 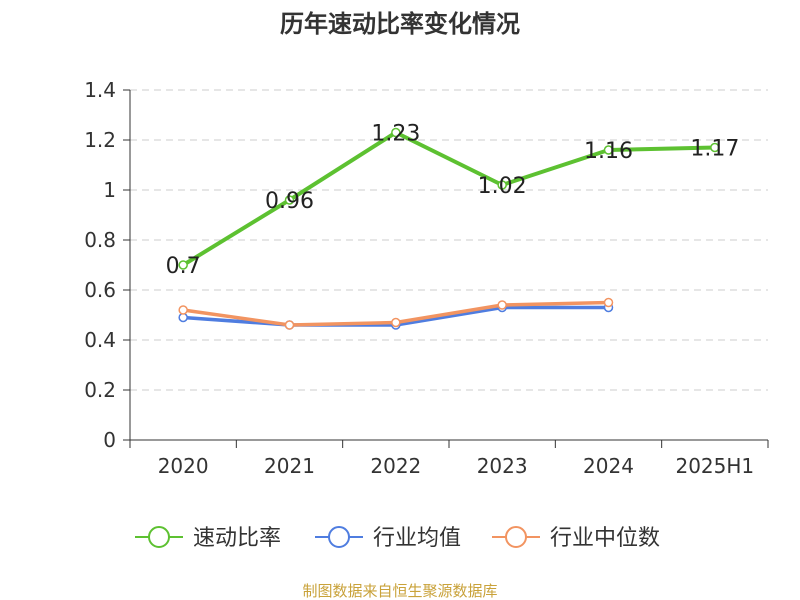 I want to click on data-label-0: 0.7, so click(x=183, y=266).